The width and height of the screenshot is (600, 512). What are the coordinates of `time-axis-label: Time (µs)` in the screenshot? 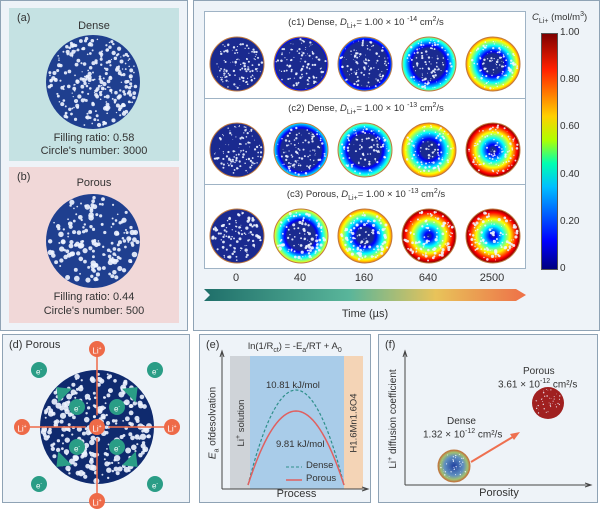 It's located at (365, 314).